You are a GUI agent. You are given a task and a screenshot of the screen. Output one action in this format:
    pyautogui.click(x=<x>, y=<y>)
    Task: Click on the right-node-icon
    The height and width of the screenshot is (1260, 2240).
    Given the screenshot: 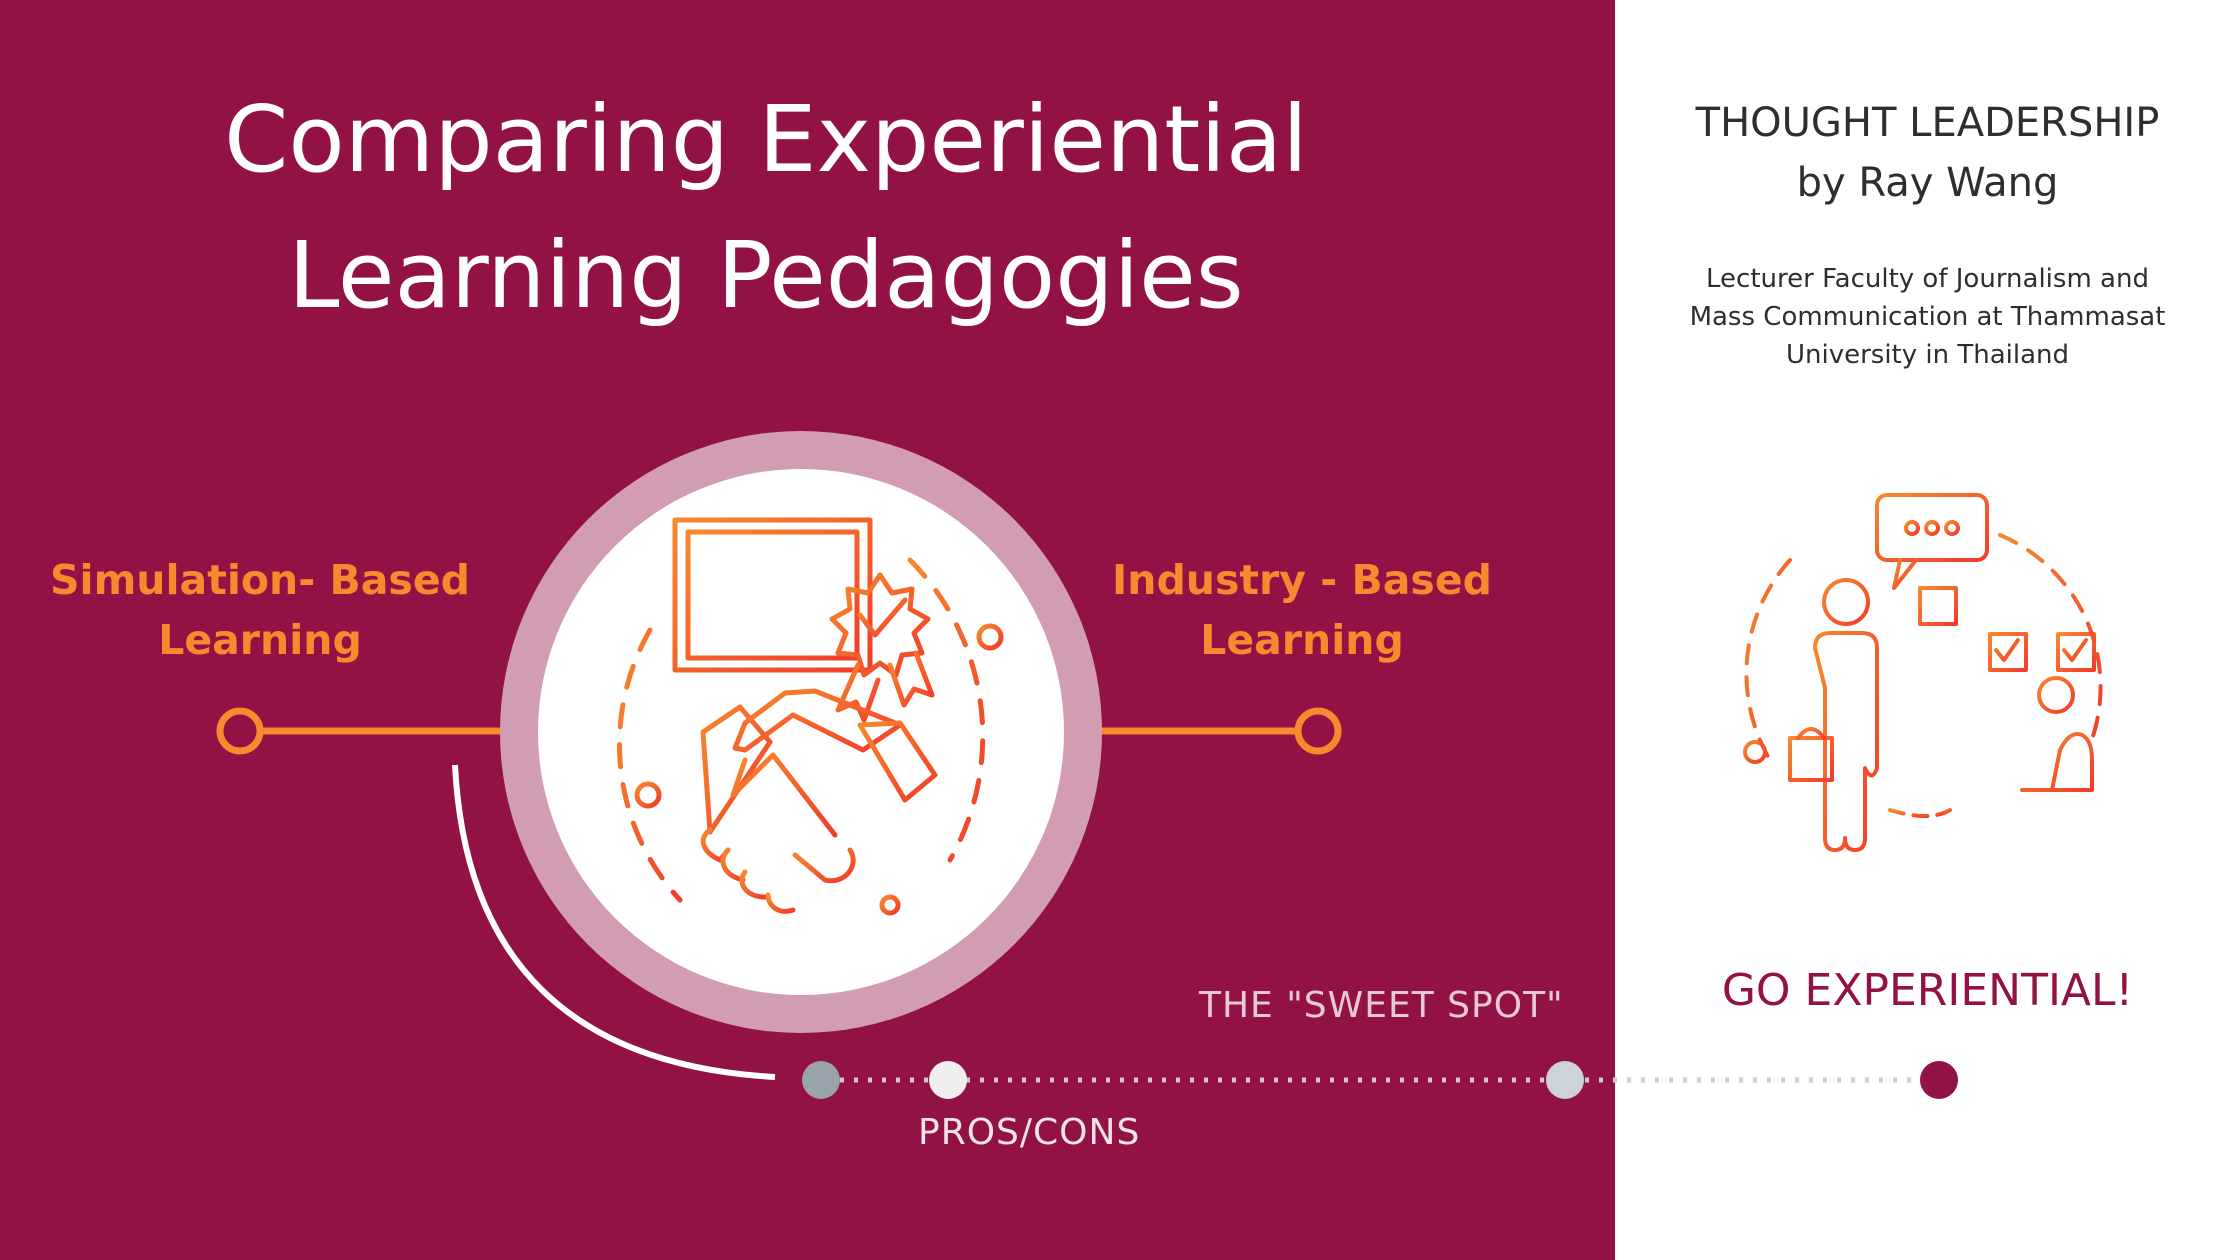 What is the action you would take?
    pyautogui.click(x=1318, y=731)
    